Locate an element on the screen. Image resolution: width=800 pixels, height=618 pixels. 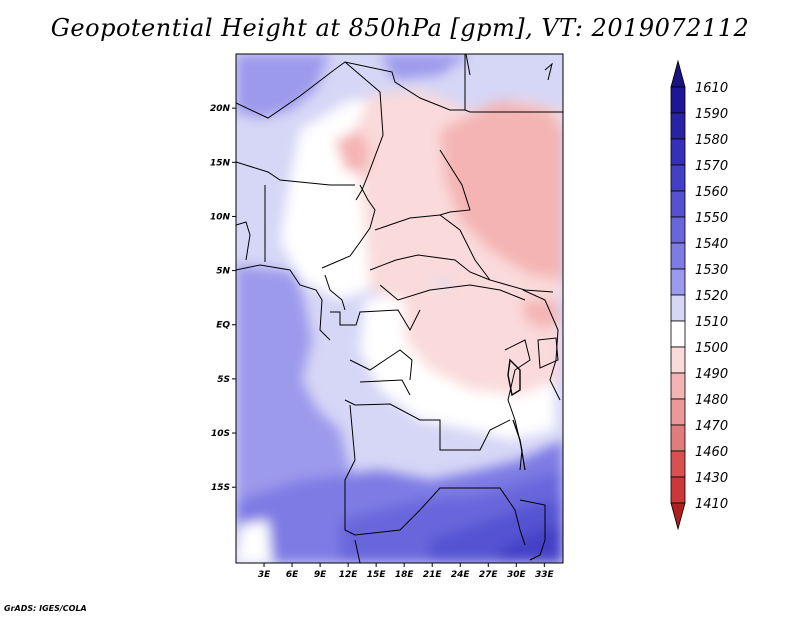
longitude-axis: 3E 6E 9E 12E 15E 18E 21E 24E 27E 30E 33E is located at coordinates (406, 571).